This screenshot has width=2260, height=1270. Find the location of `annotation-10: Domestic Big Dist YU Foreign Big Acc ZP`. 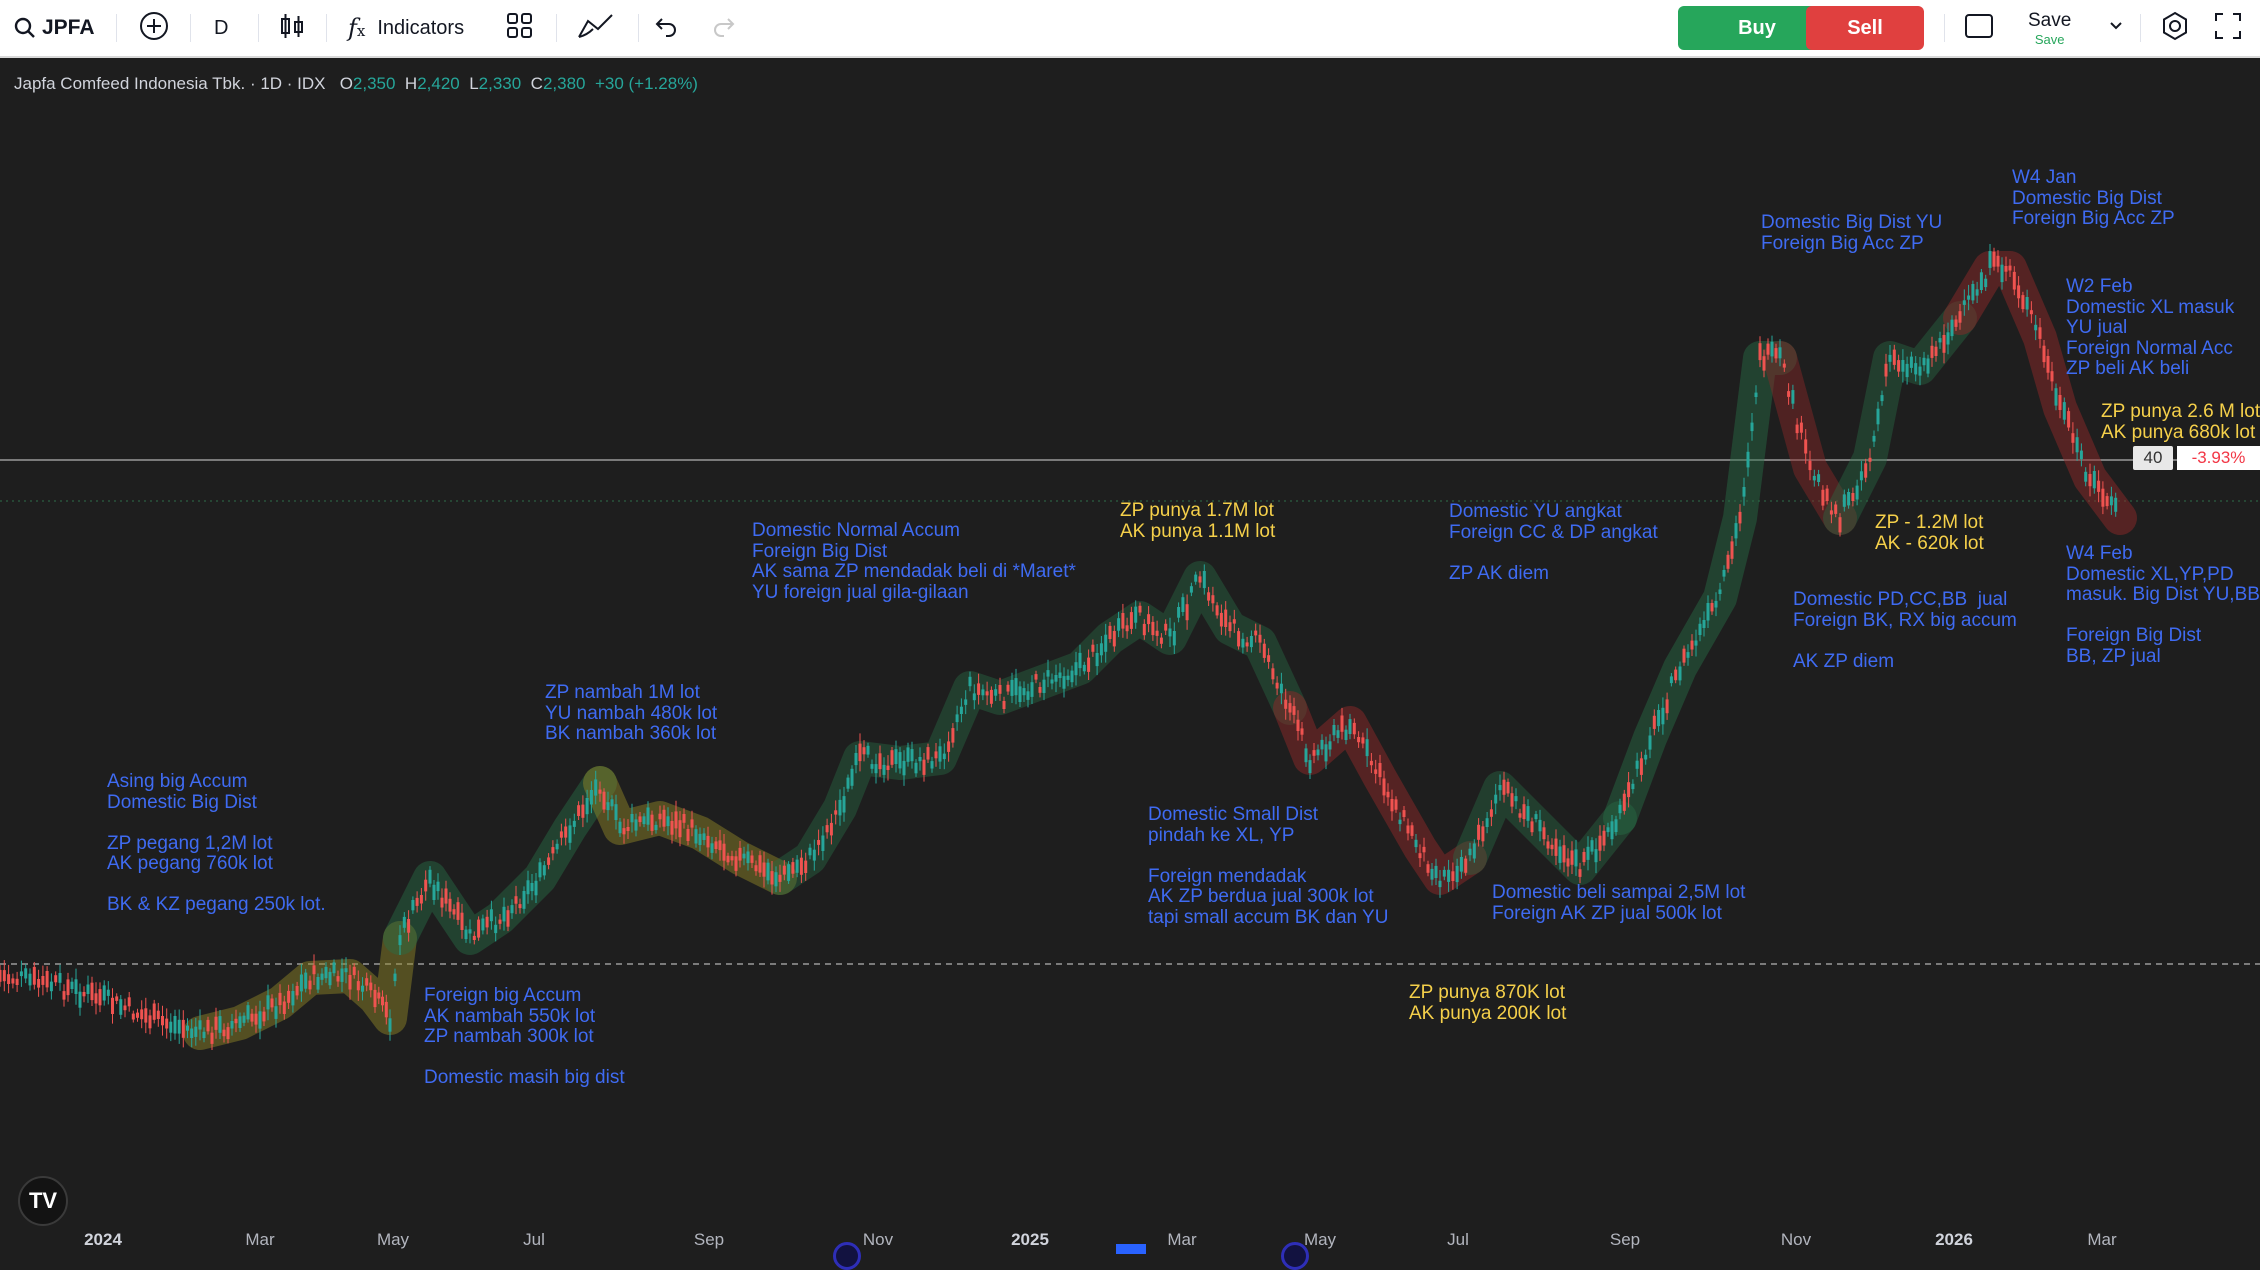

annotation-10: Domestic Big Dist YU Foreign Big Acc ZP is located at coordinates (1852, 233).